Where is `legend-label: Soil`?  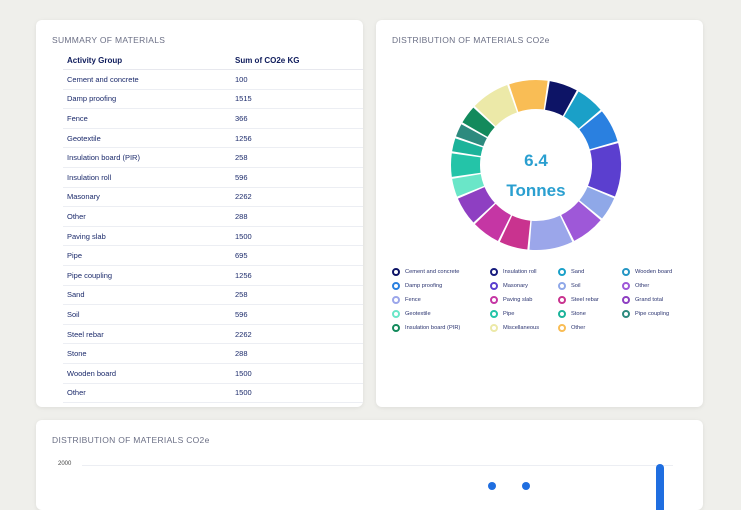 legend-label: Soil is located at coordinates (576, 286).